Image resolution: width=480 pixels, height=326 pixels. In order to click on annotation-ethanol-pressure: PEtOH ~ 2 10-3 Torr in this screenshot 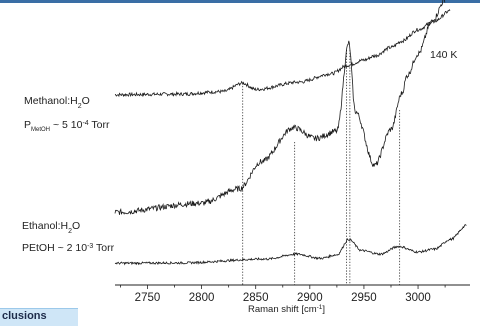, I will do `click(68, 248)`.